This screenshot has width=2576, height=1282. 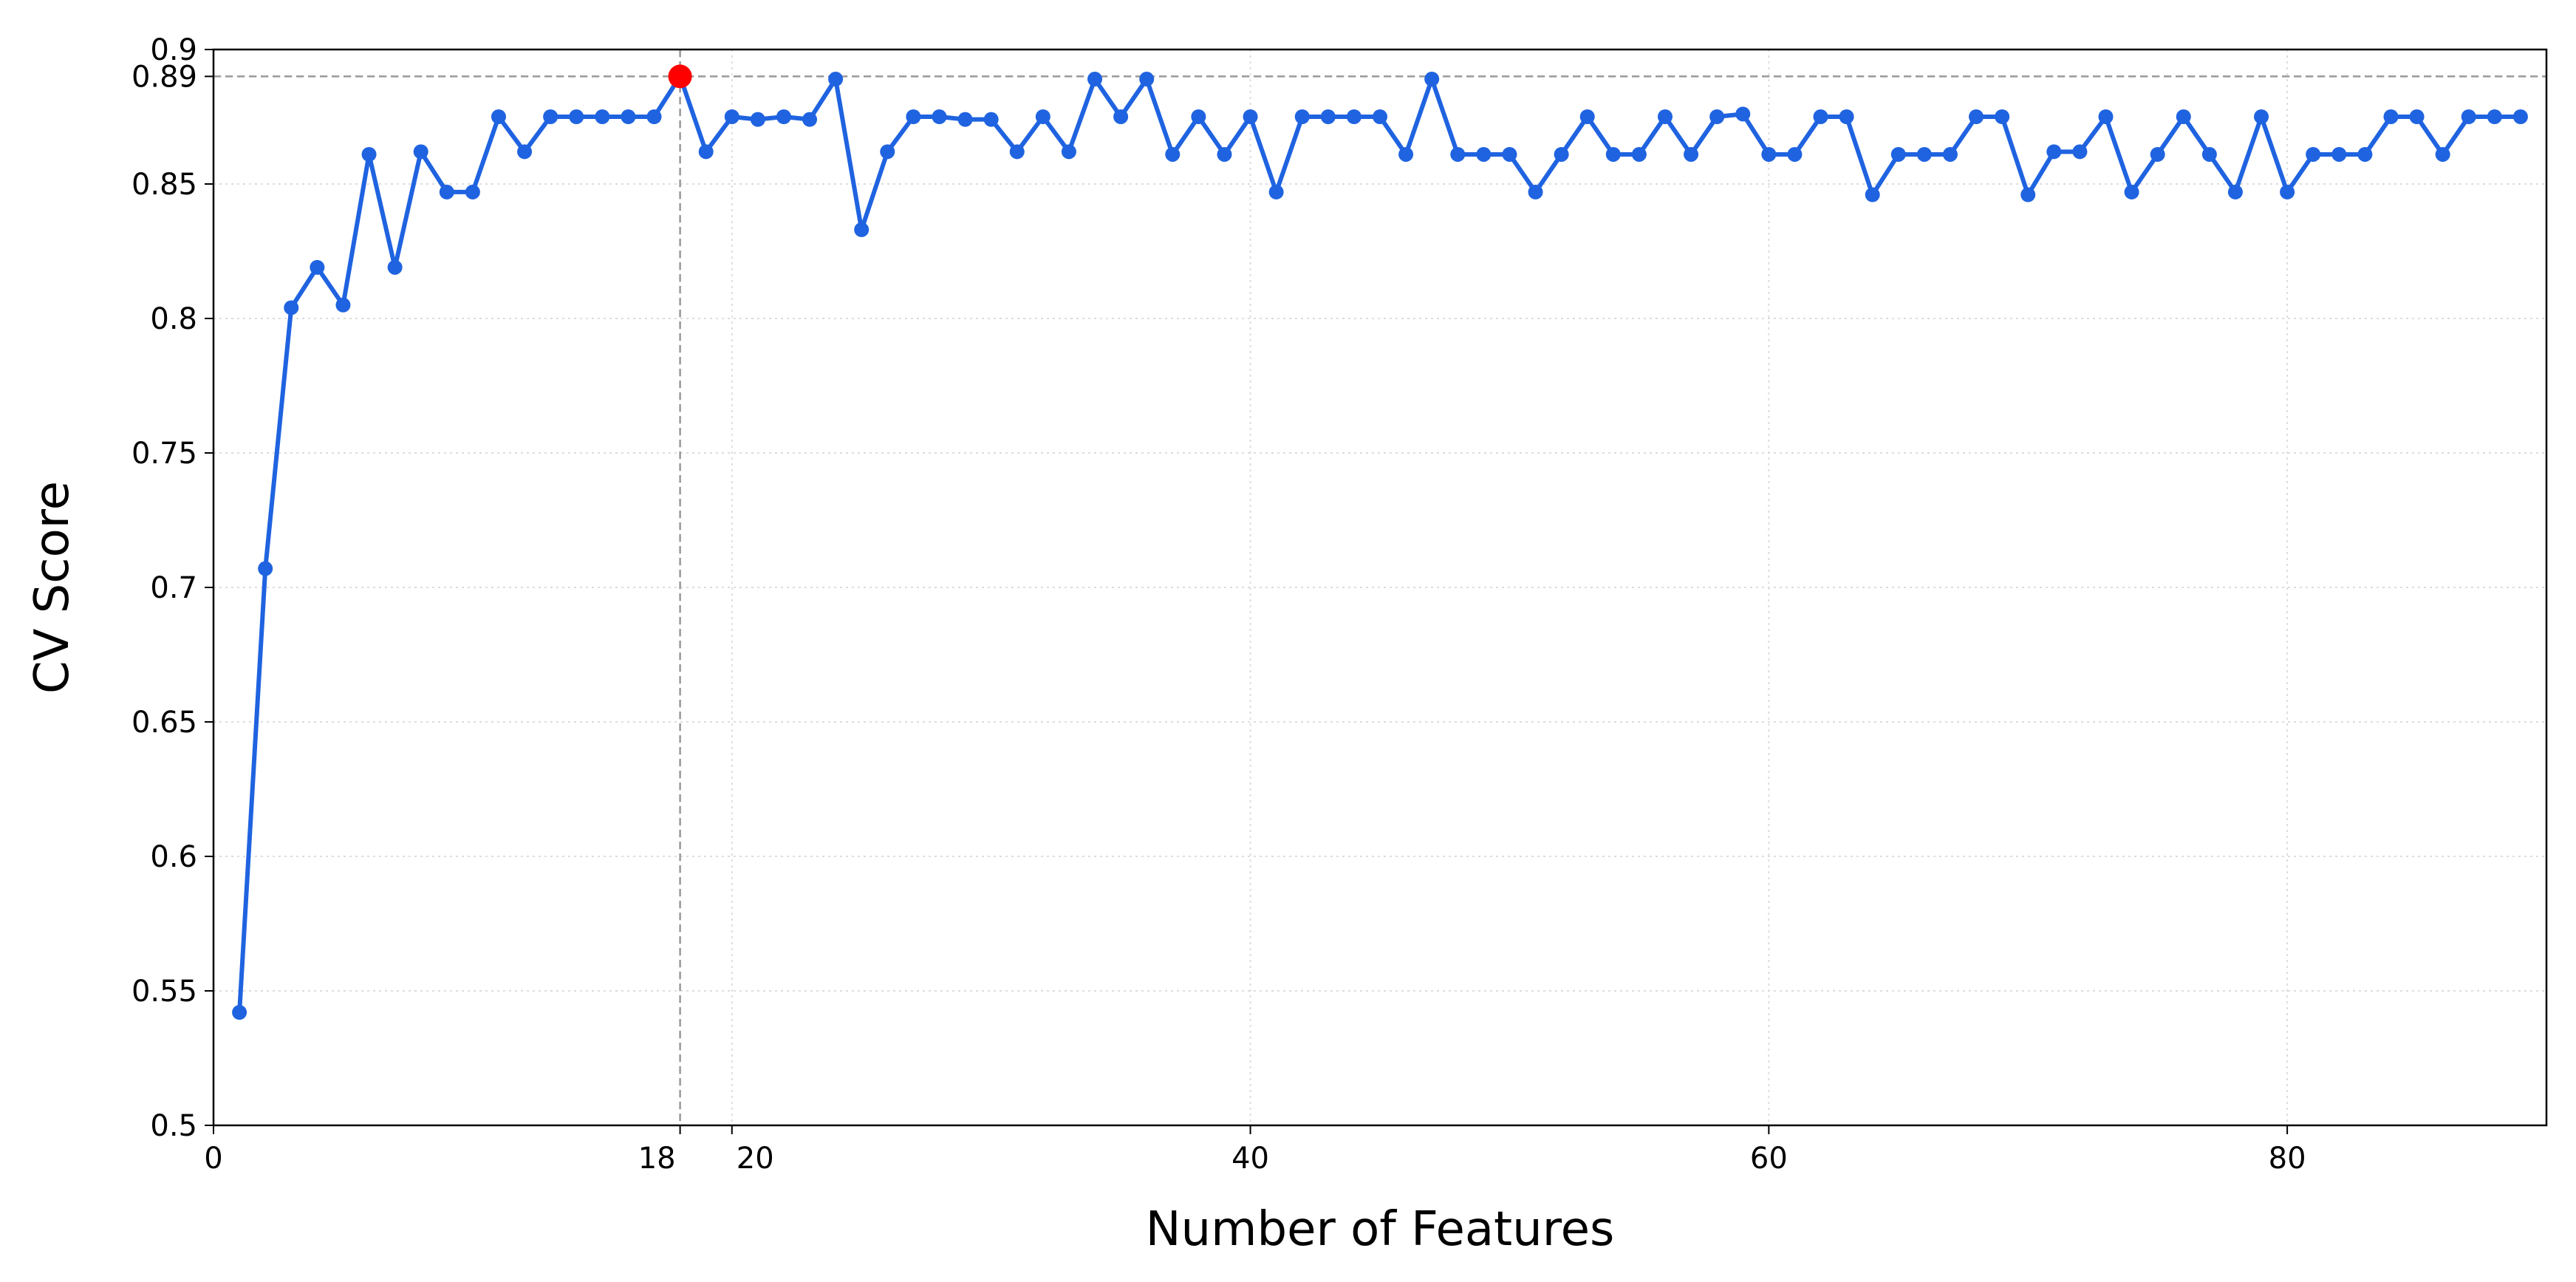 I want to click on x-tick-label: 80, so click(x=2287, y=1159).